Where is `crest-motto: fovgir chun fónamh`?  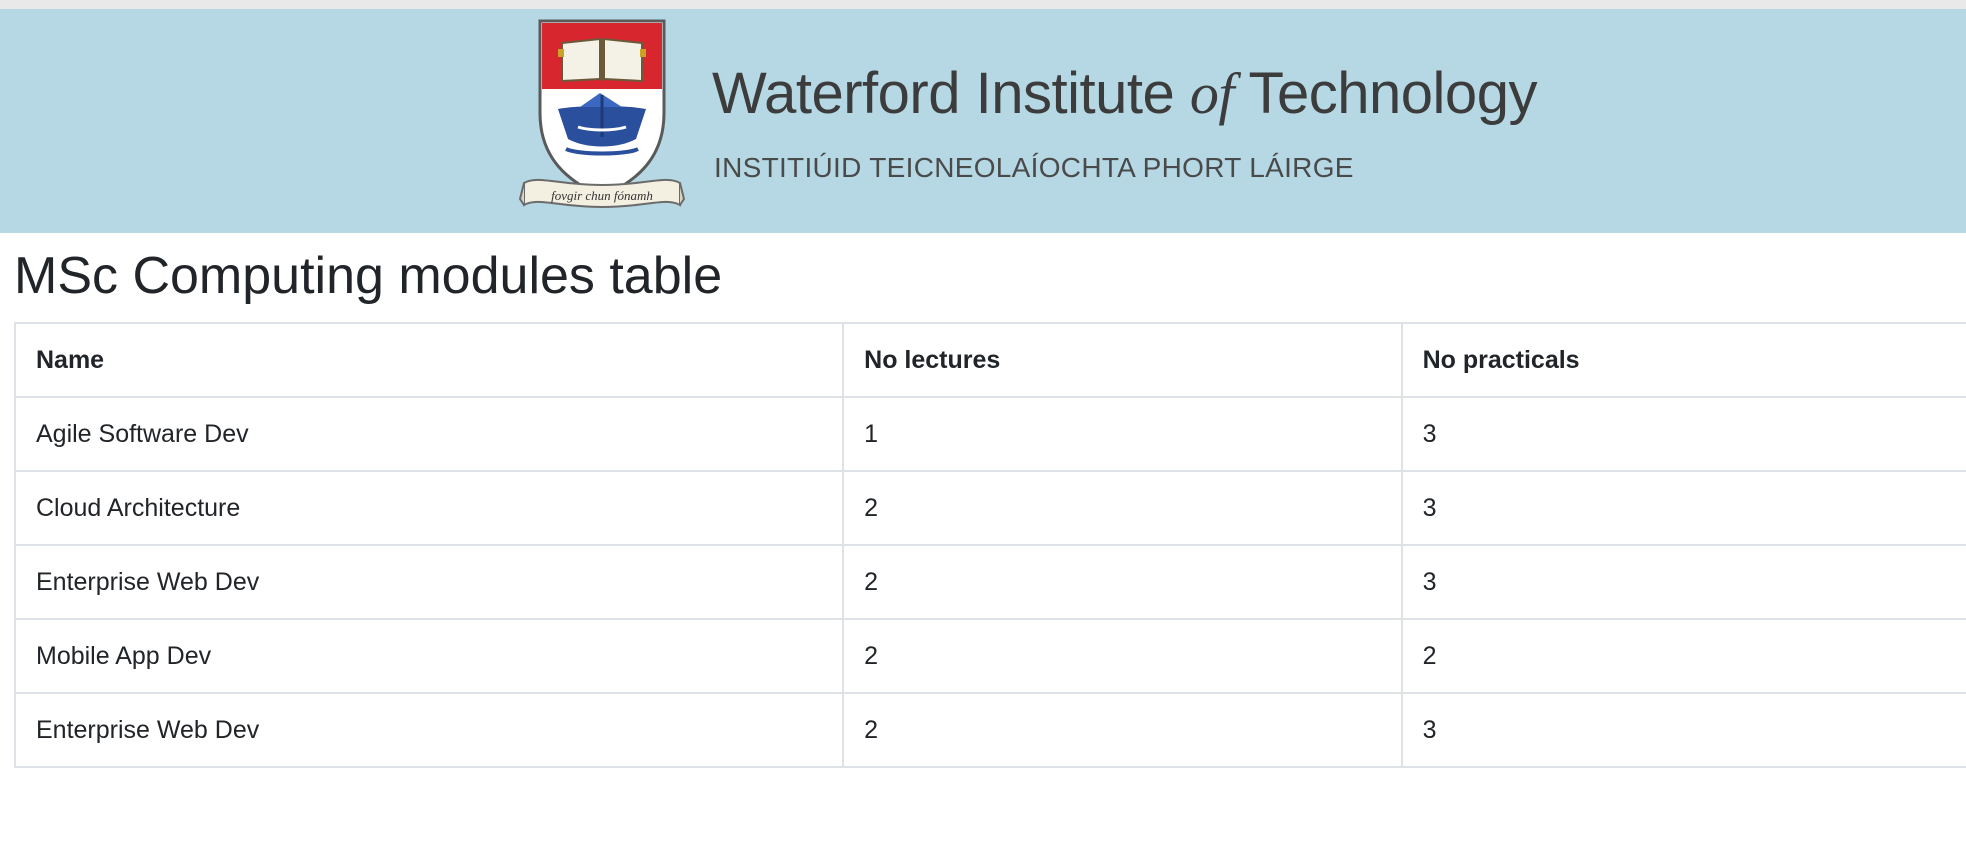 crest-motto: fovgir chun fónamh is located at coordinates (602, 195).